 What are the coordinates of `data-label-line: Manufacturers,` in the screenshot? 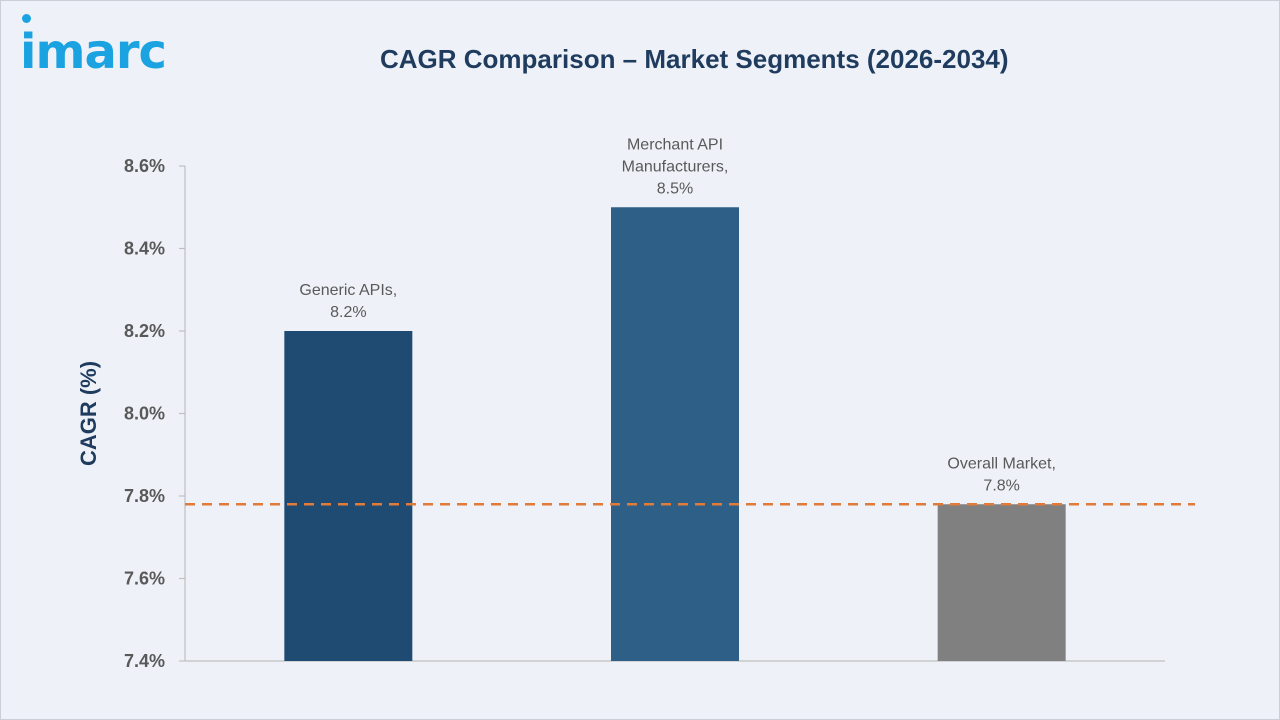 It's located at (675, 166).